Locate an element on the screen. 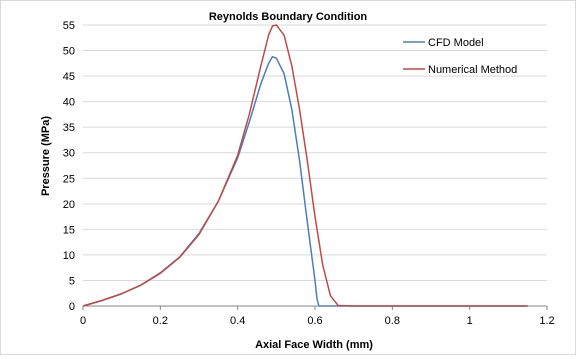 The image size is (576, 359). y-tick-label: 35 is located at coordinates (69, 128).